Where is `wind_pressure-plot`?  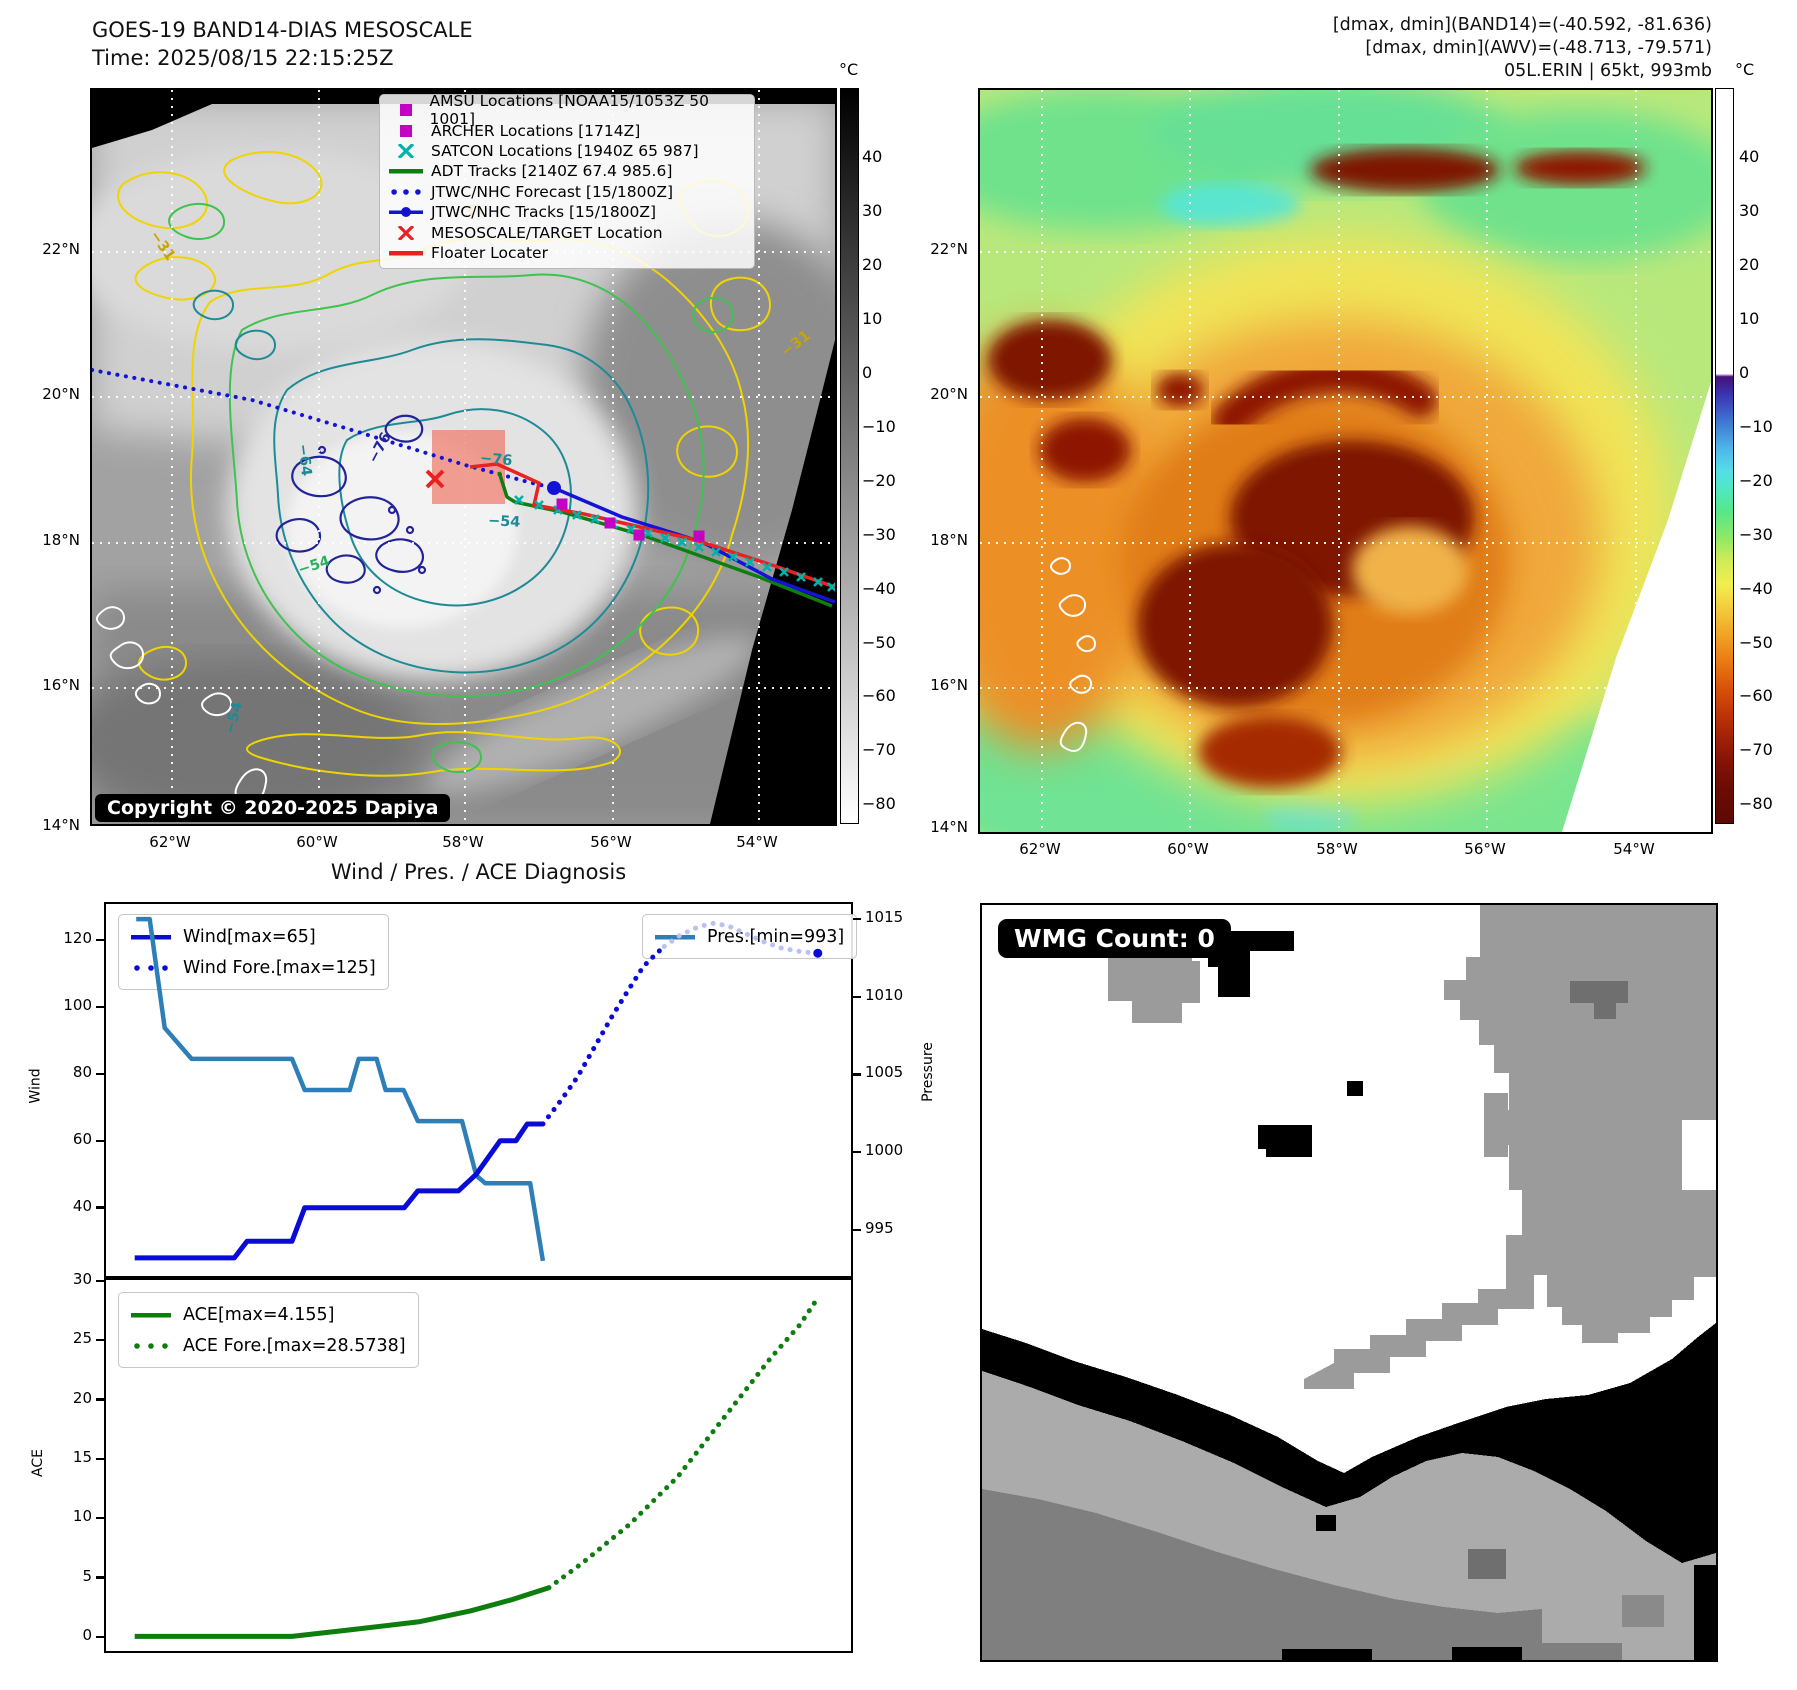
wind_pressure-plot is located at coordinates (478, 1089).